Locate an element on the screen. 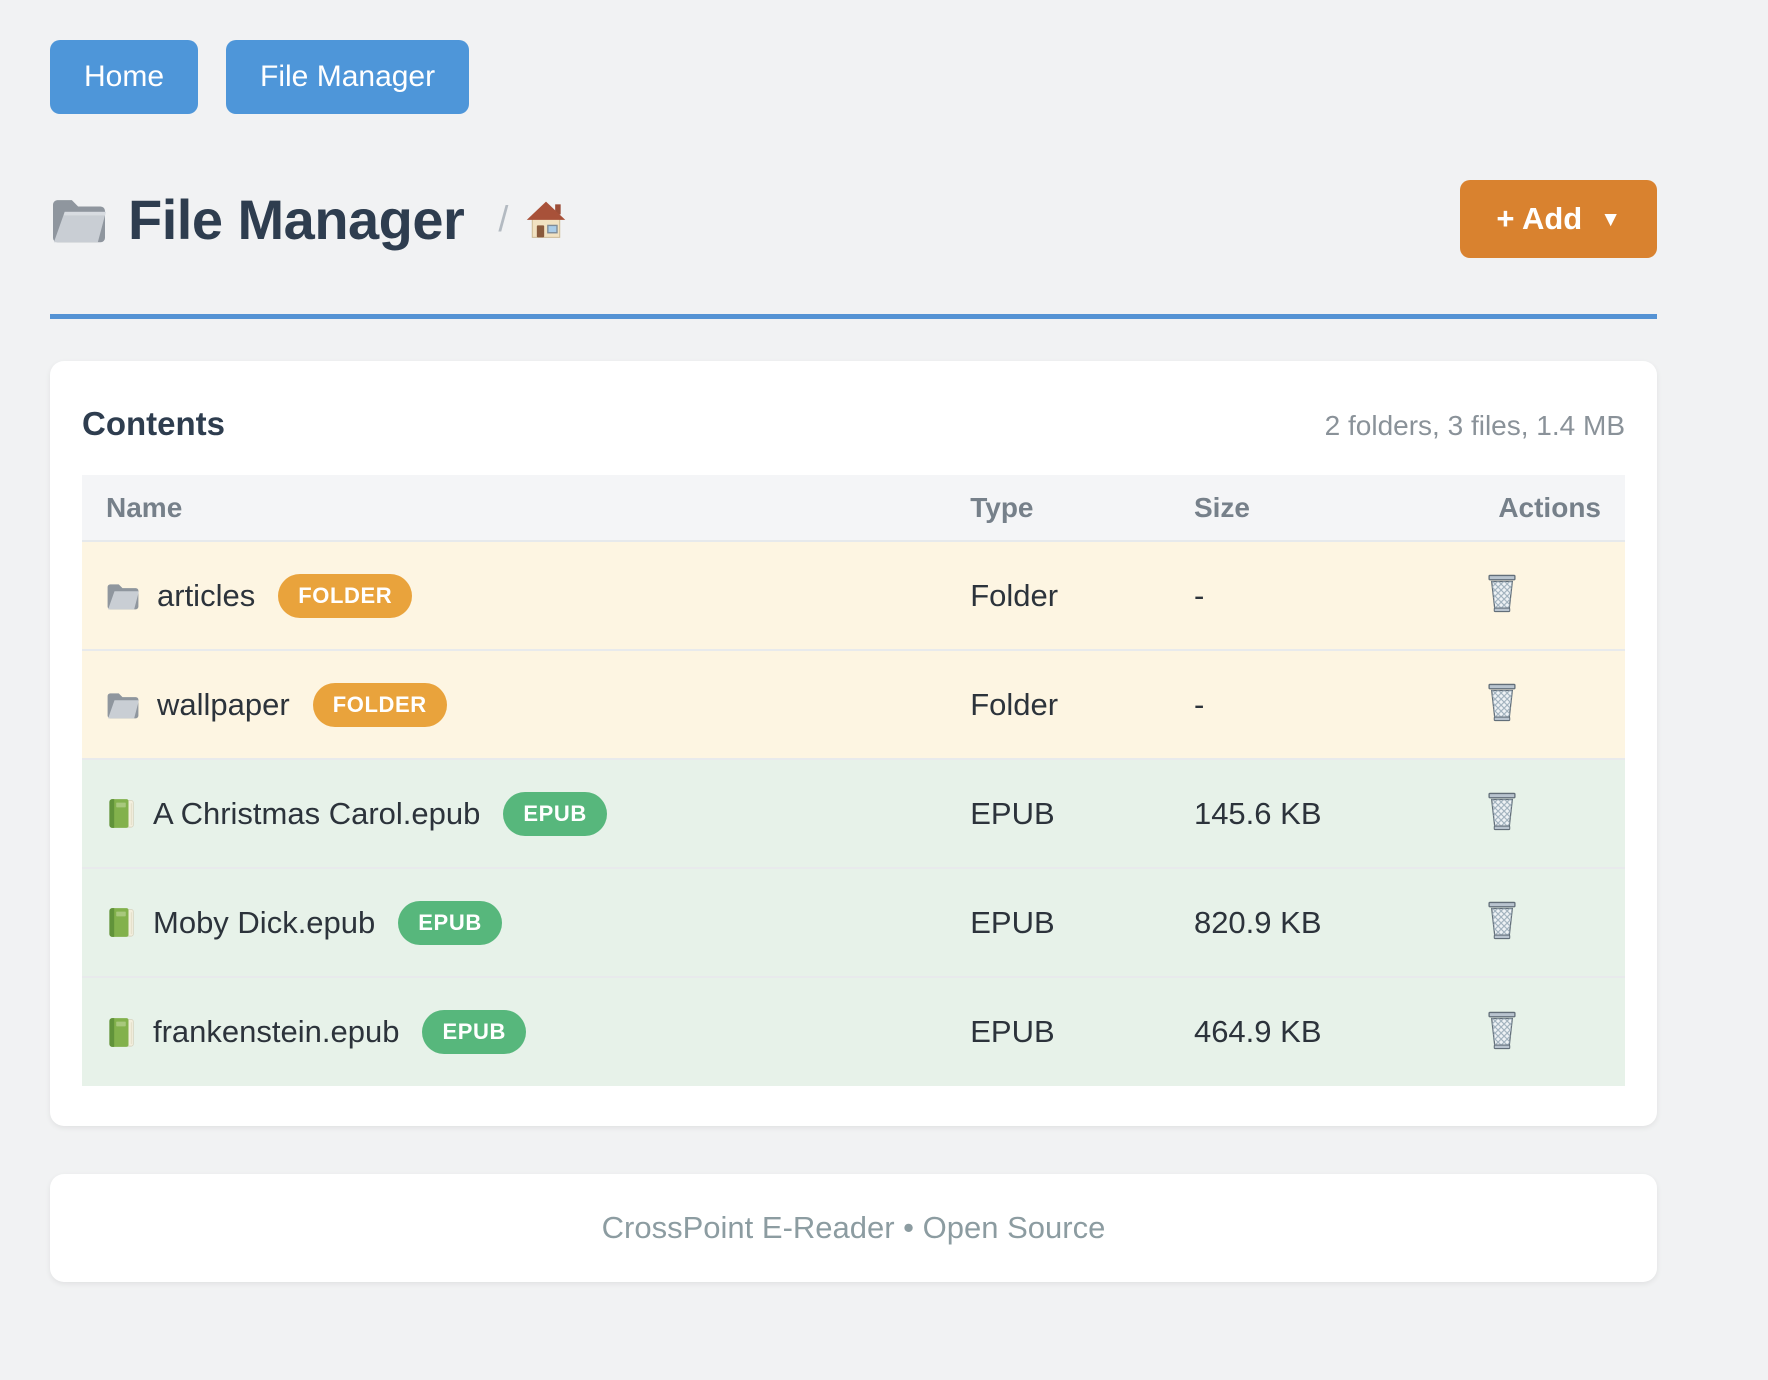 The image size is (1768, 1380). file-name-cell: frankenstein.epub EPUB is located at coordinates (526, 1031).